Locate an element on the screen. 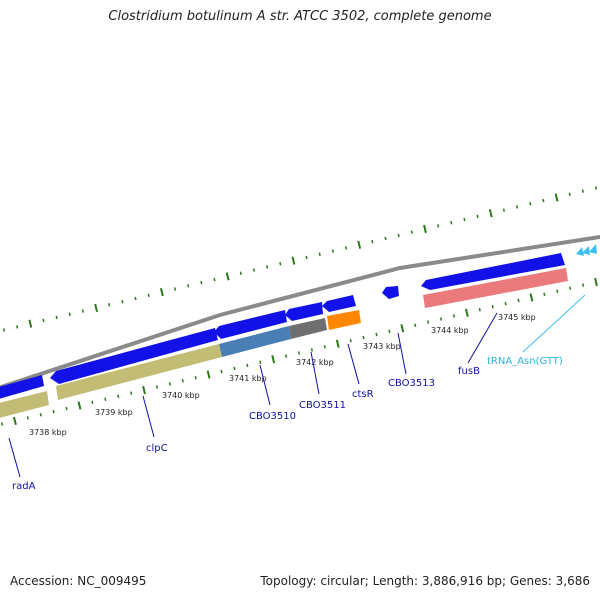 This screenshot has width=600, height=600. gene-label-ctsr: ctsR is located at coordinates (363, 394).